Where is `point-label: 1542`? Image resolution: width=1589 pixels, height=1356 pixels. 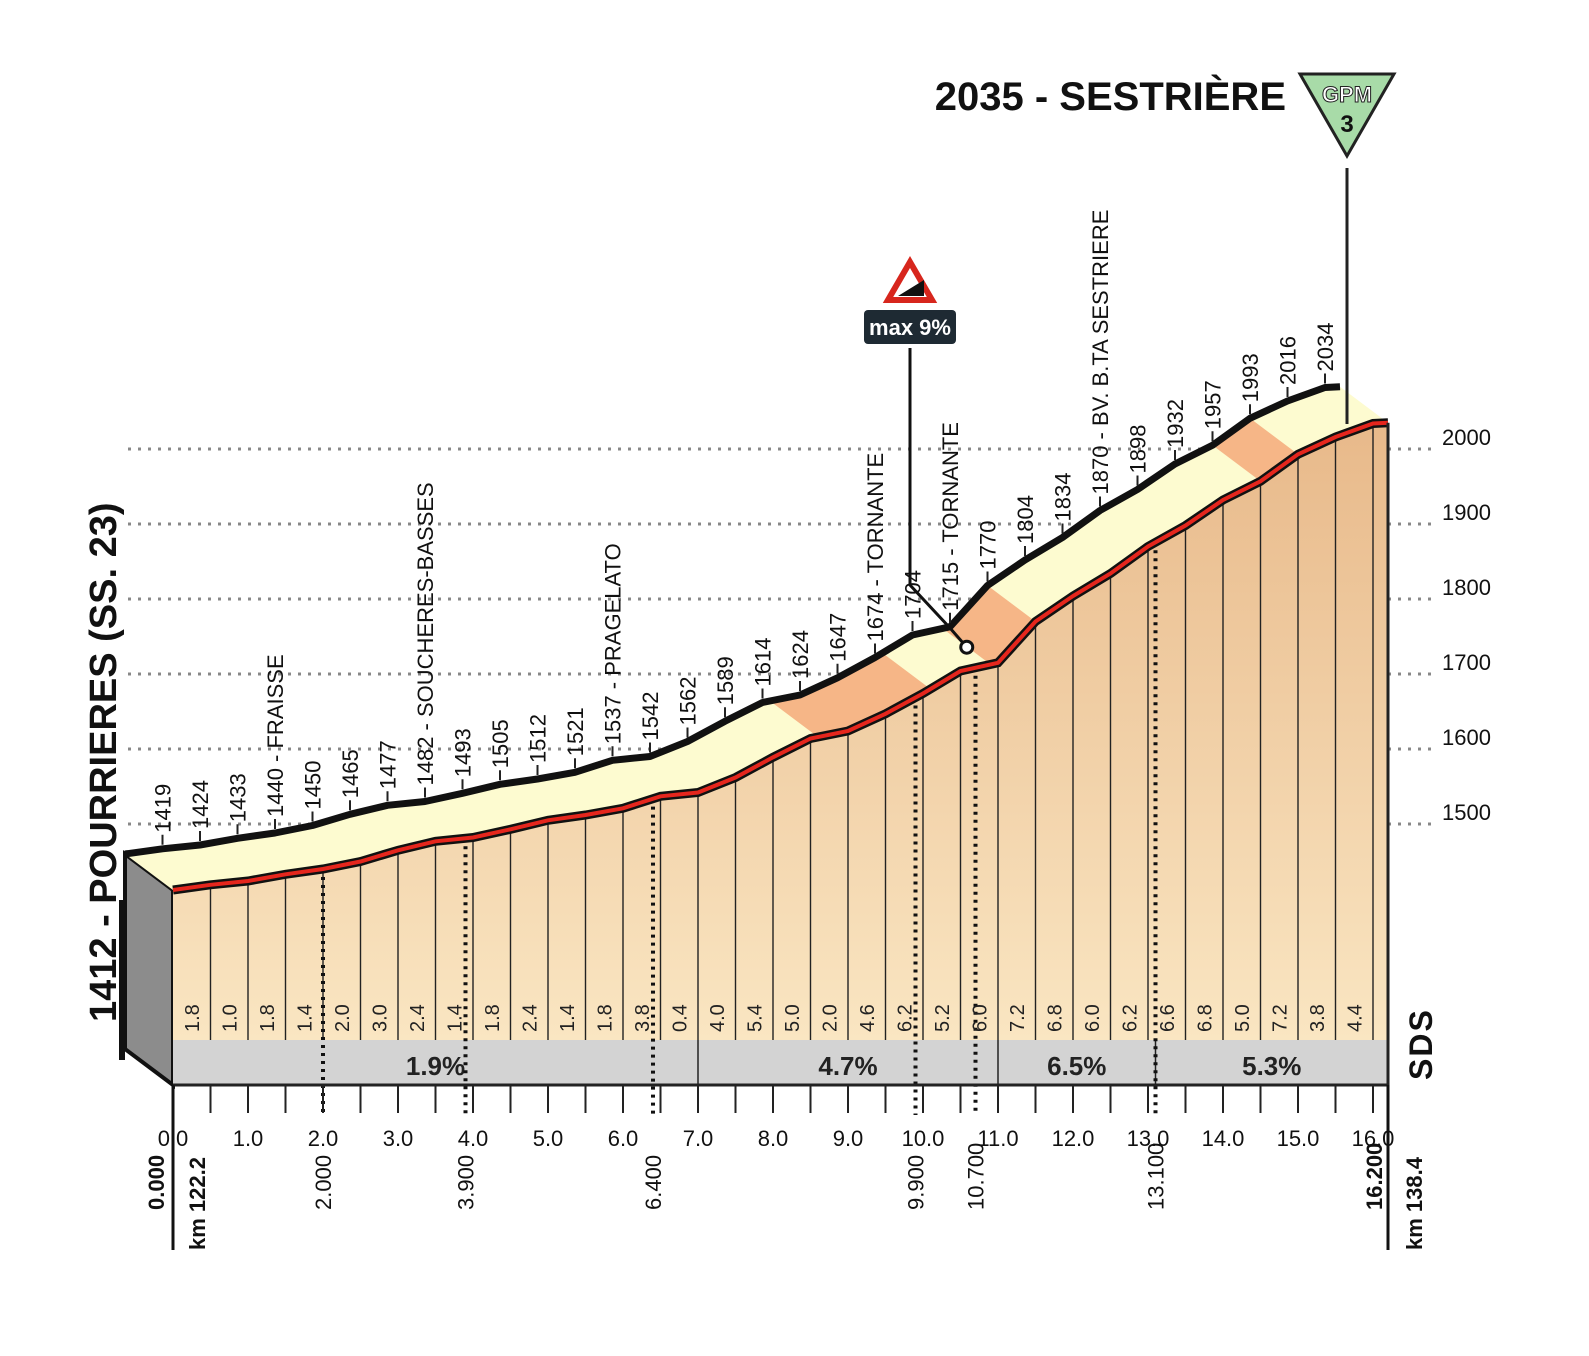
point-label: 1542 is located at coordinates (650, 716).